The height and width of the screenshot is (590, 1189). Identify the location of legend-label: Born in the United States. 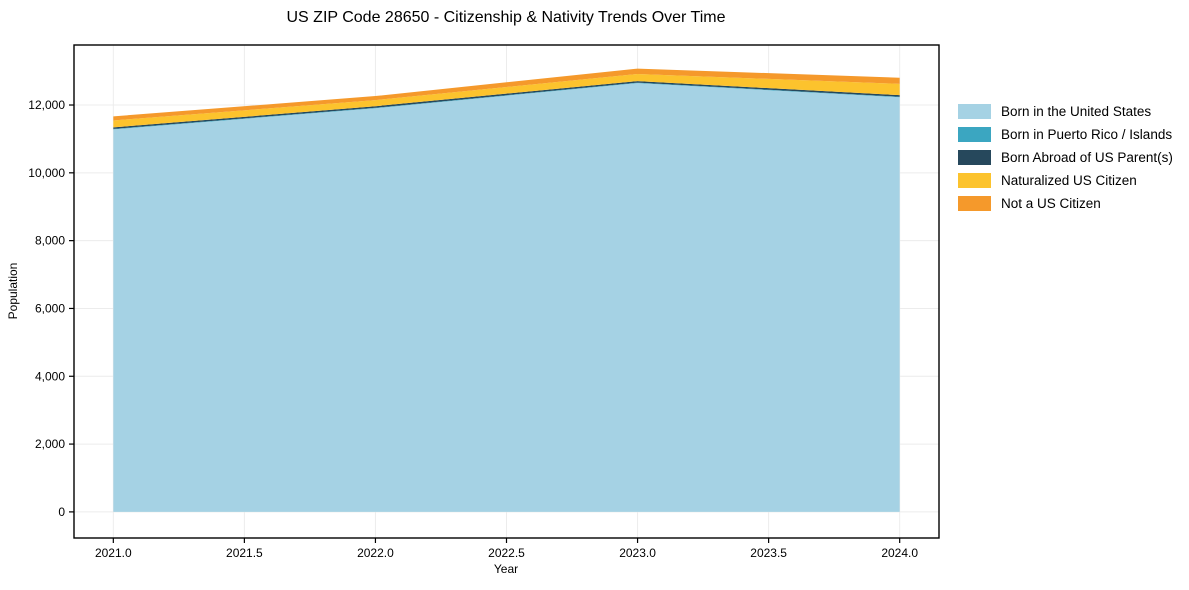
(1076, 111).